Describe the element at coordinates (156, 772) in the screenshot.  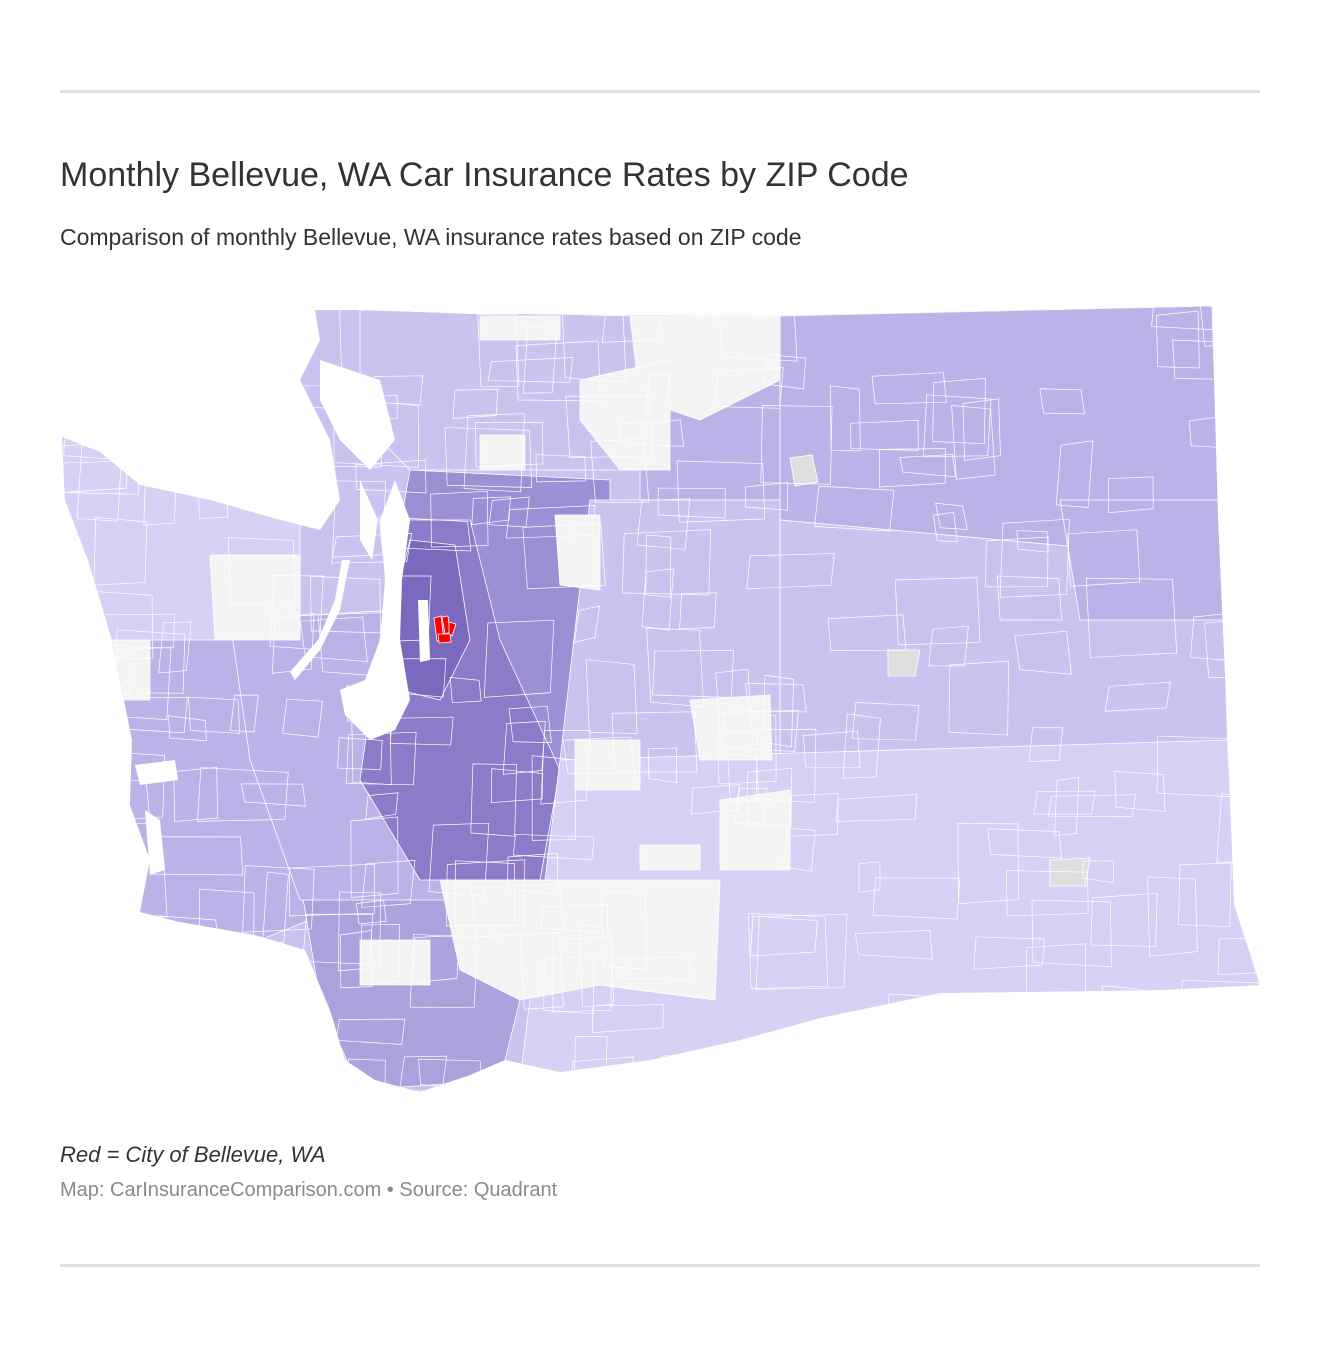
I see `grays-harbor-water` at that location.